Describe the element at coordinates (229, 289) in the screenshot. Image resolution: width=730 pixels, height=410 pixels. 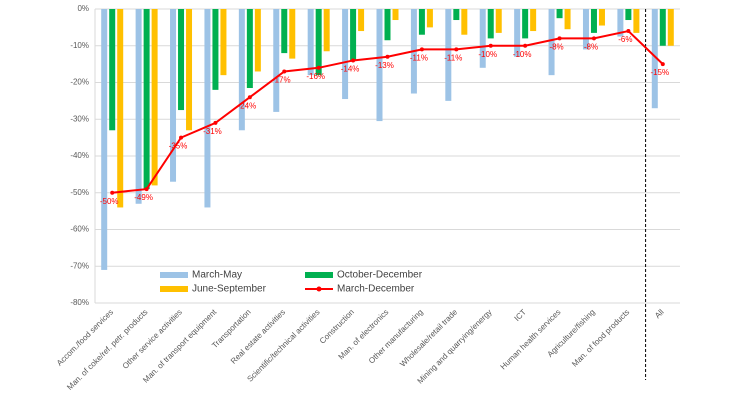
I see `legend-label: June-September` at that location.